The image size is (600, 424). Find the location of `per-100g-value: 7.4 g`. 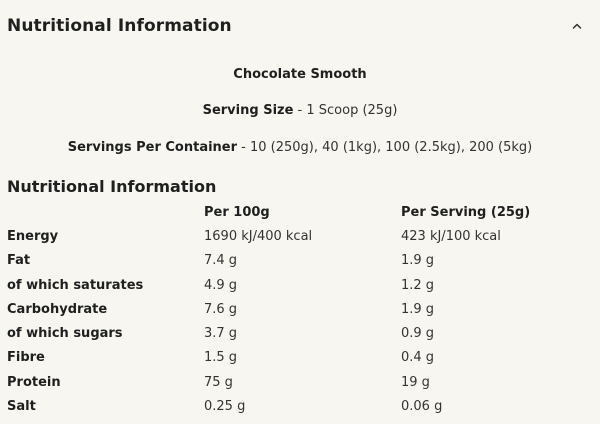

per-100g-value: 7.4 g is located at coordinates (221, 261).